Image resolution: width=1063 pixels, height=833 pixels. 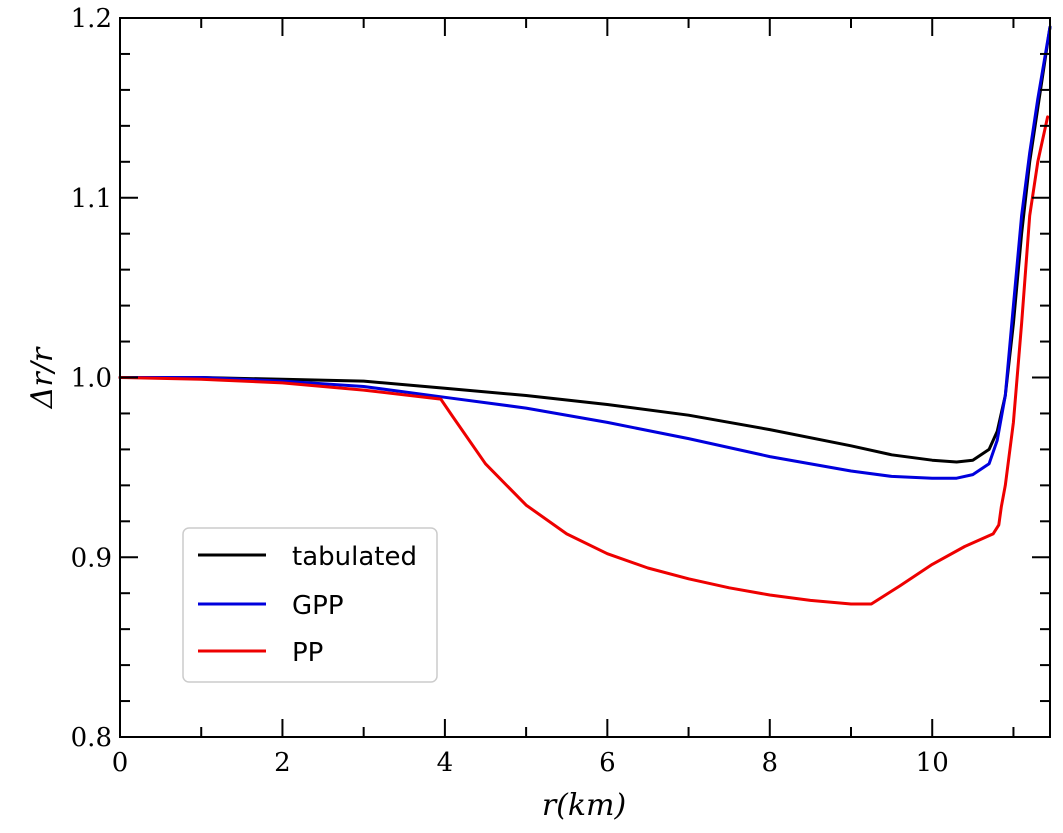 I want to click on legend-label-tabulated: tabulated, so click(x=354, y=557).